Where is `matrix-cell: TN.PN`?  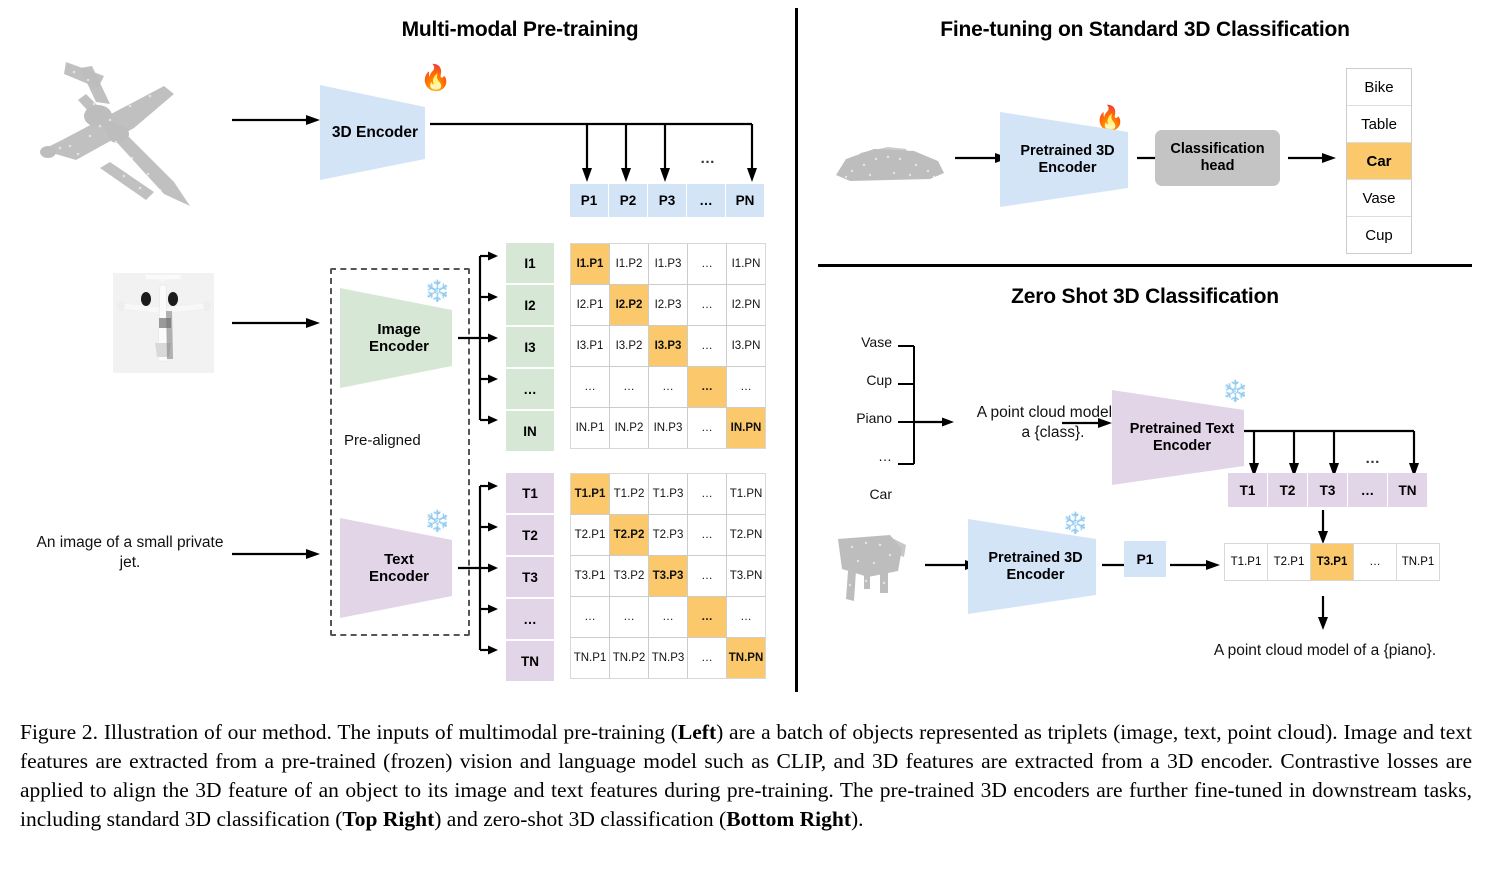 matrix-cell: TN.PN is located at coordinates (746, 658).